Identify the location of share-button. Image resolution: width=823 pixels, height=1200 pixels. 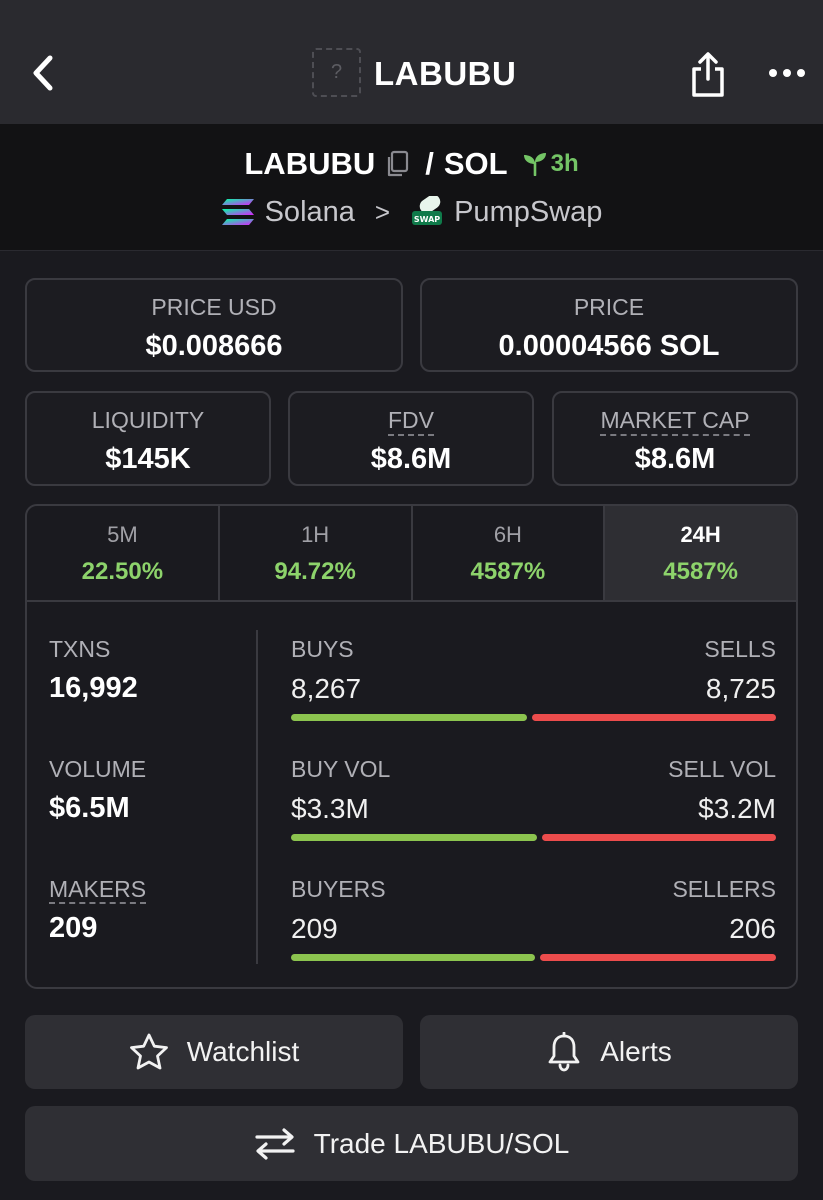
(708, 74).